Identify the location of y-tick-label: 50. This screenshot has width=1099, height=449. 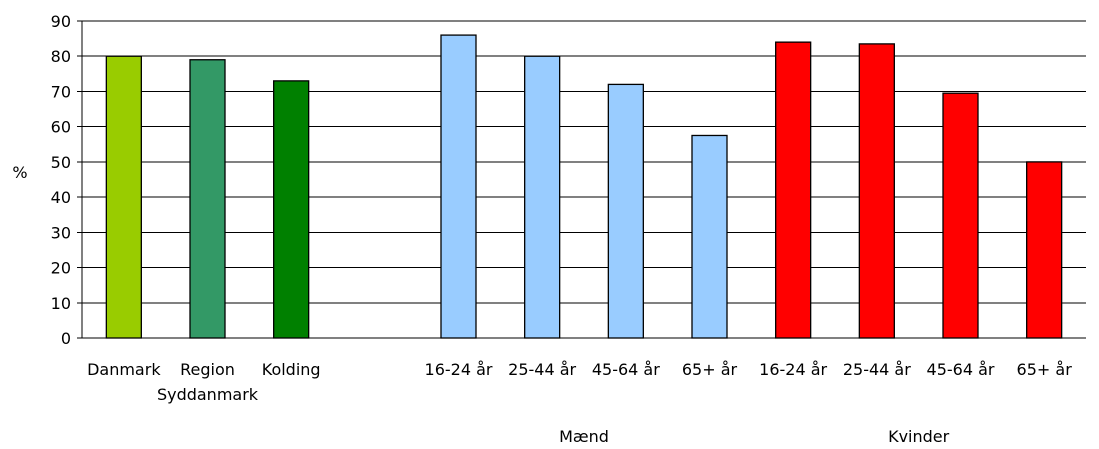
(61, 162).